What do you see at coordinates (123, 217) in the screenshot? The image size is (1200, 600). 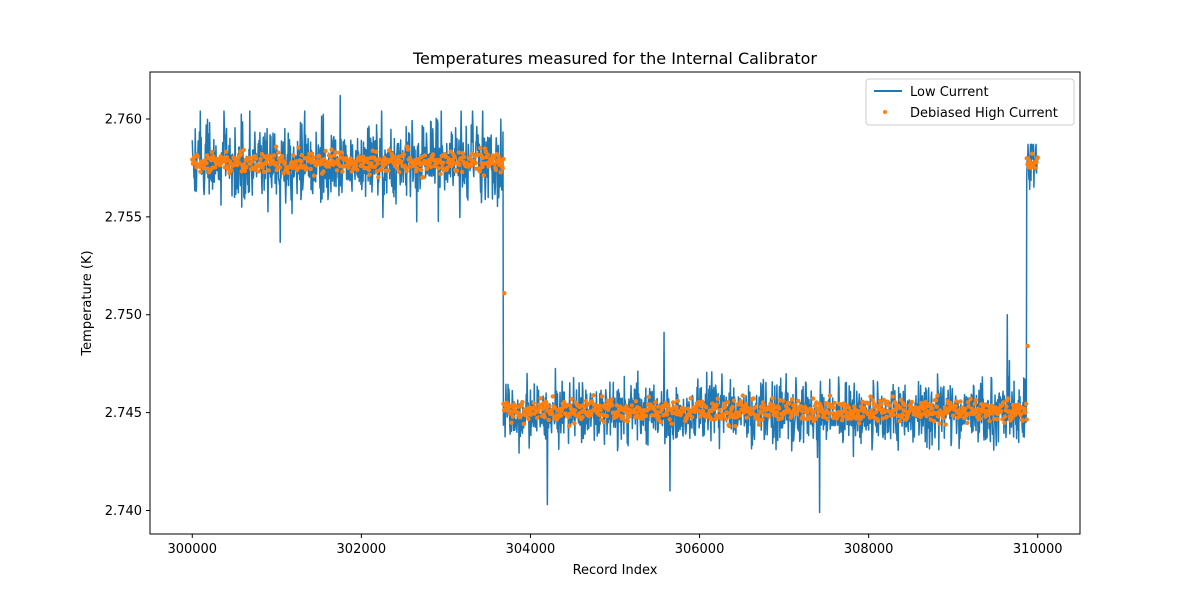 I see `y-tick-label: 2.755` at bounding box center [123, 217].